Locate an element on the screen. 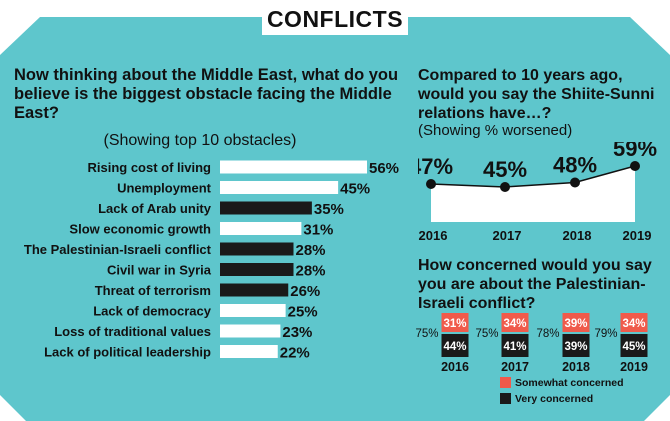 The width and height of the screenshot is (670, 421). trend-year-2018: 2018 is located at coordinates (577, 235).